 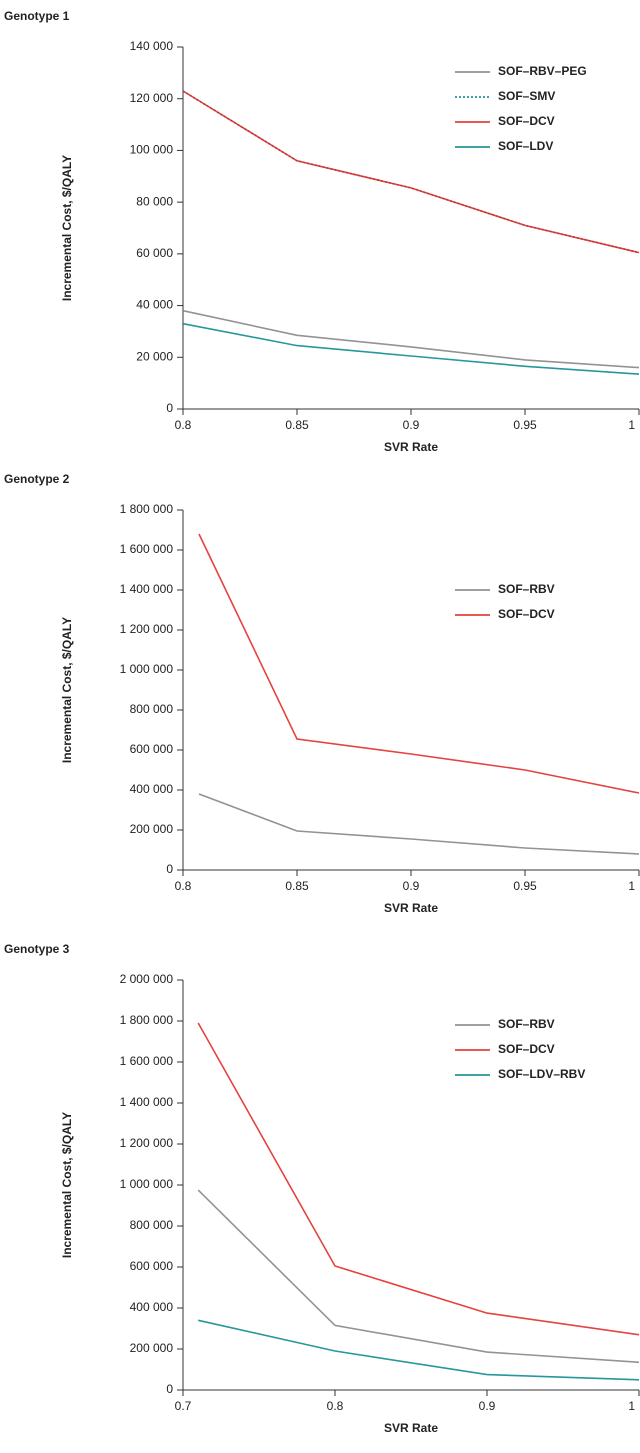 I want to click on chart-title: Genotype 3, so click(x=37, y=949).